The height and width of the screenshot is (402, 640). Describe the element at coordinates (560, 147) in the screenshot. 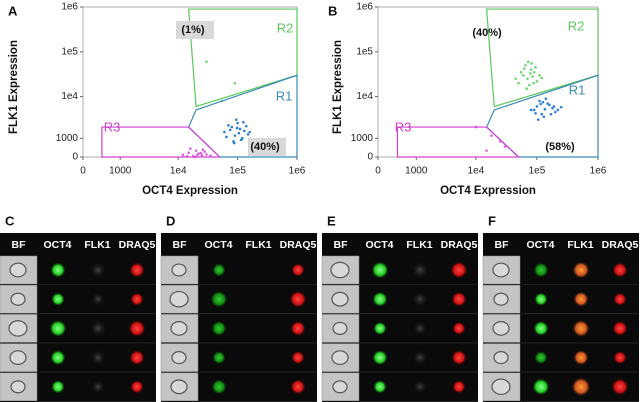

I see `annotation: (58%)` at that location.